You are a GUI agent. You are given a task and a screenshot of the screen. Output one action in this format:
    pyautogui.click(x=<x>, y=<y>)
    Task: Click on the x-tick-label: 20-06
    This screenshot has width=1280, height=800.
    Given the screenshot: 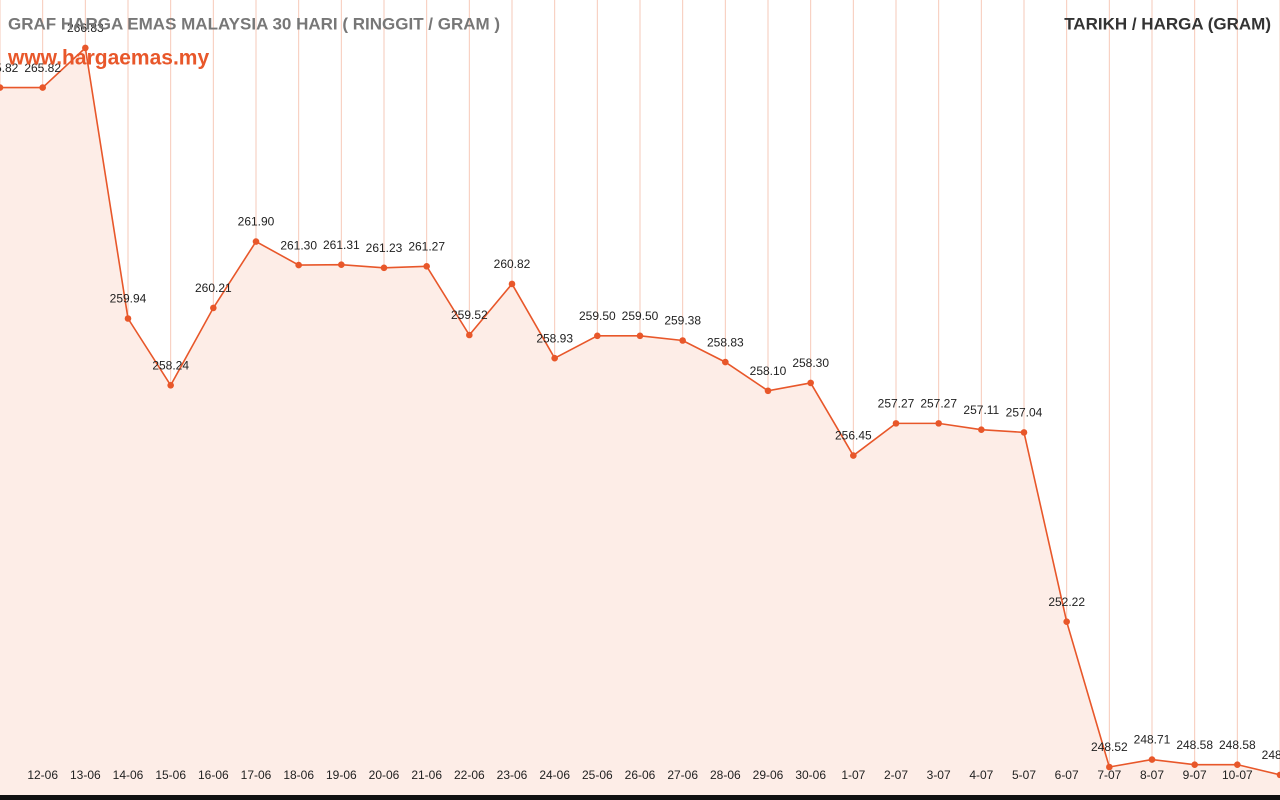 What is the action you would take?
    pyautogui.click(x=384, y=775)
    